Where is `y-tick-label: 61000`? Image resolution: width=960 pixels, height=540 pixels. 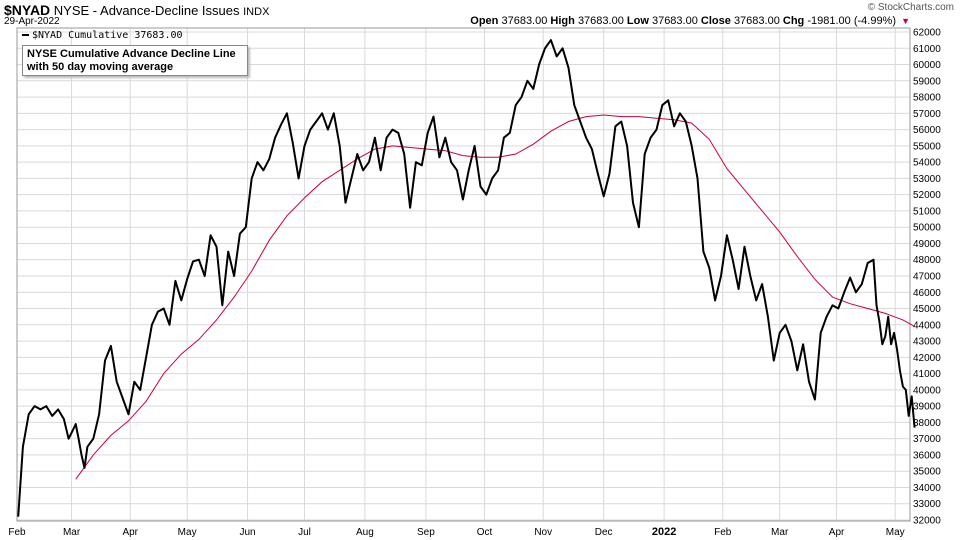
y-tick-label: 61000 is located at coordinates (927, 49).